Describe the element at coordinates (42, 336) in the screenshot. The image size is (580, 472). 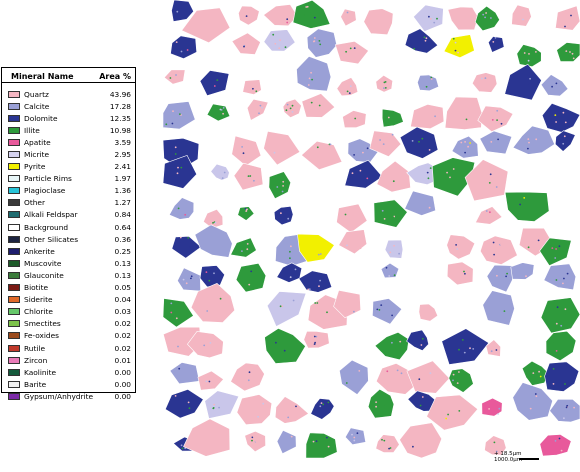
I see `legend-mineral-name: Fe-oxides` at that location.